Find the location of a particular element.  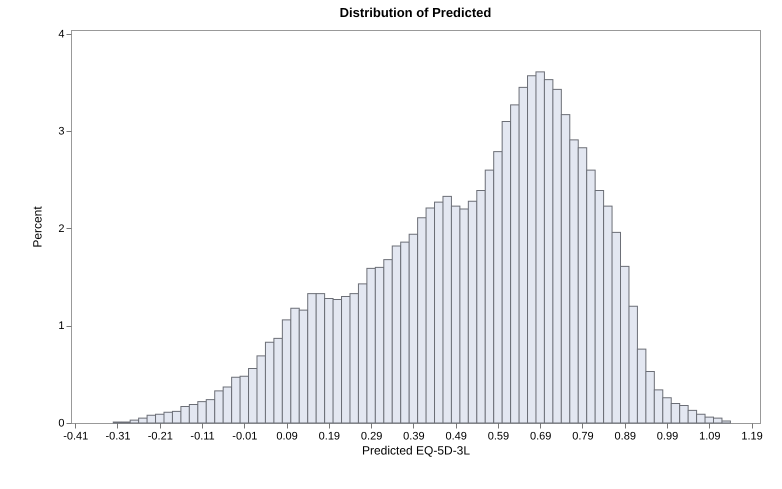

y-tick-label: 3 is located at coordinates (61, 132).